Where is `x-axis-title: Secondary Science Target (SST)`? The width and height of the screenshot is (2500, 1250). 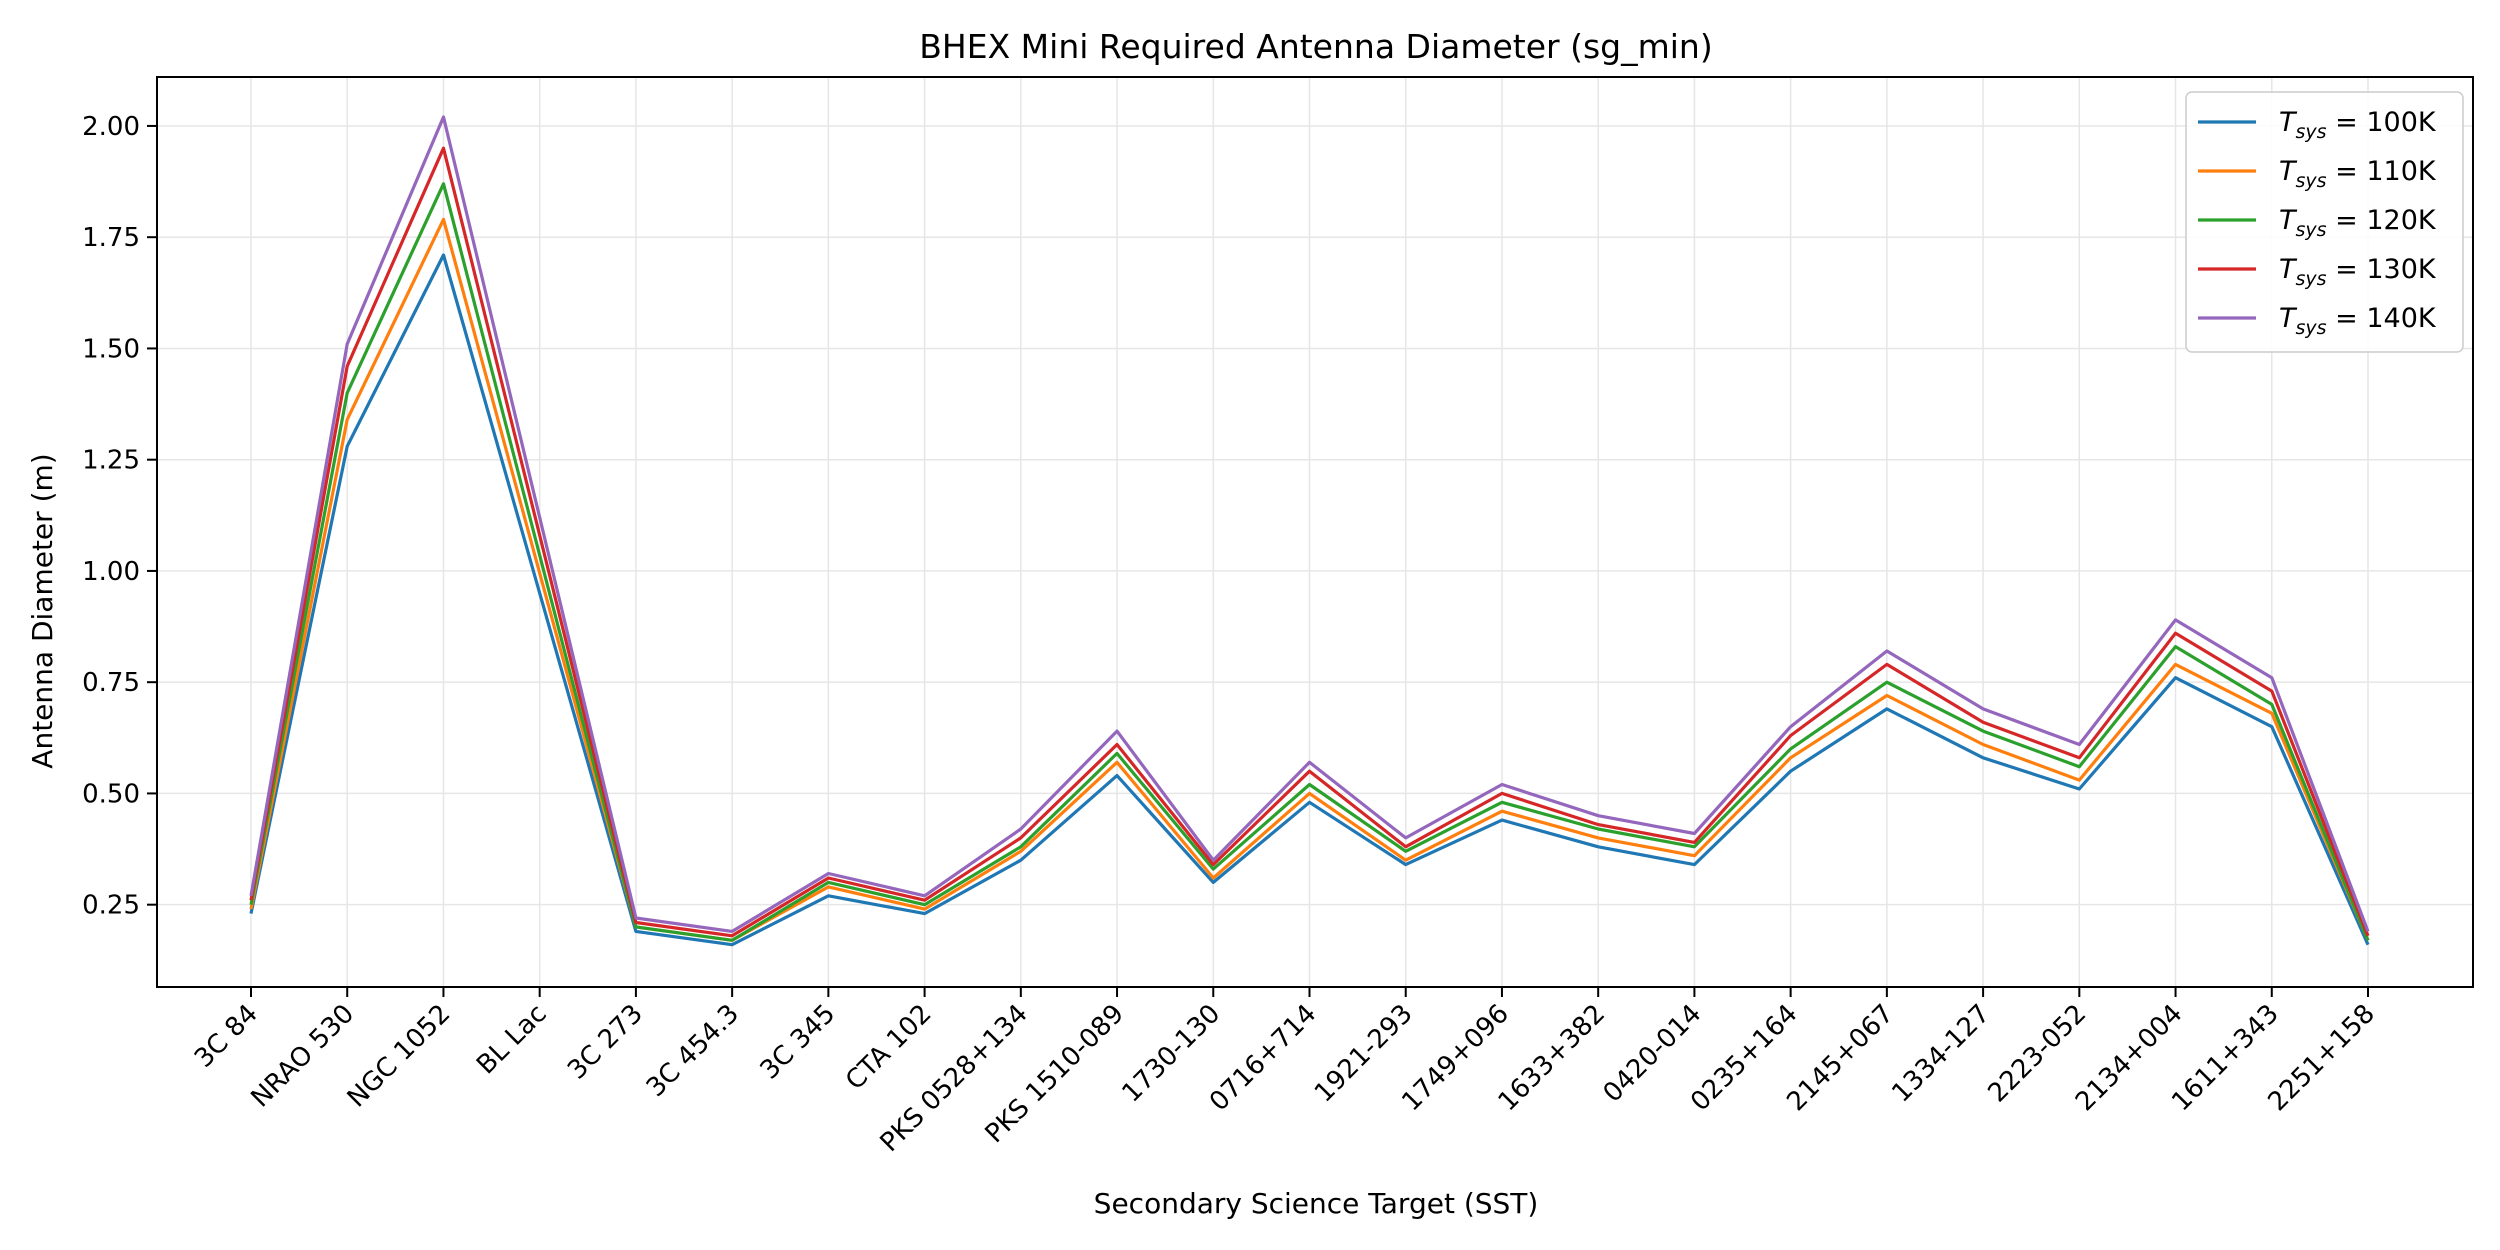
x-axis-title: Secondary Science Target (SST) is located at coordinates (1316, 1203).